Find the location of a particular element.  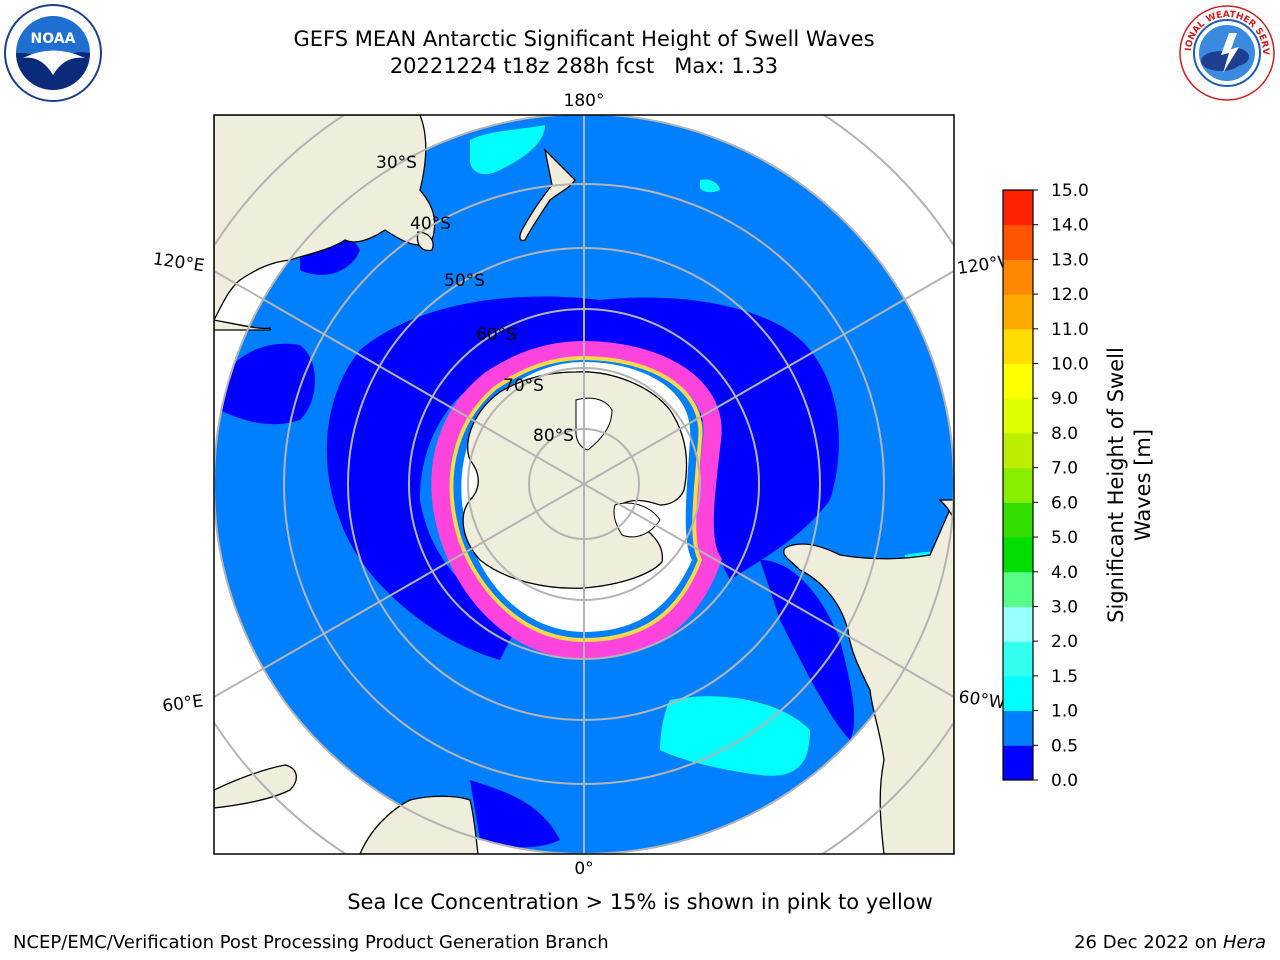

colorbar-tick-label: 11.0 is located at coordinates (1070, 330).